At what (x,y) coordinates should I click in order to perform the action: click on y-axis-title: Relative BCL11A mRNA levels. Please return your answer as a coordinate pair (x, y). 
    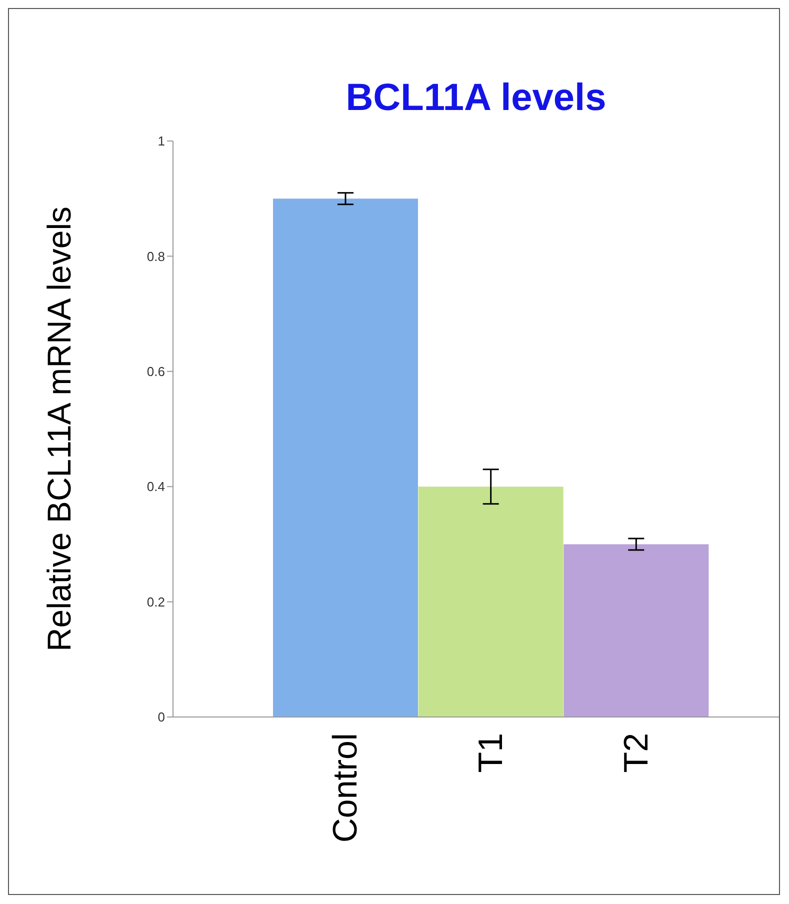
    Looking at the image, I should click on (59, 429).